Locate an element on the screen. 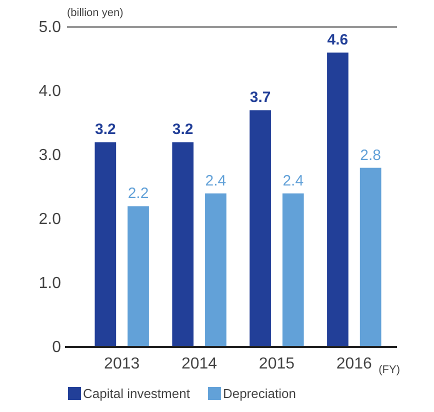 The width and height of the screenshot is (434, 412). x-tick-label: 2014 is located at coordinates (199, 363).